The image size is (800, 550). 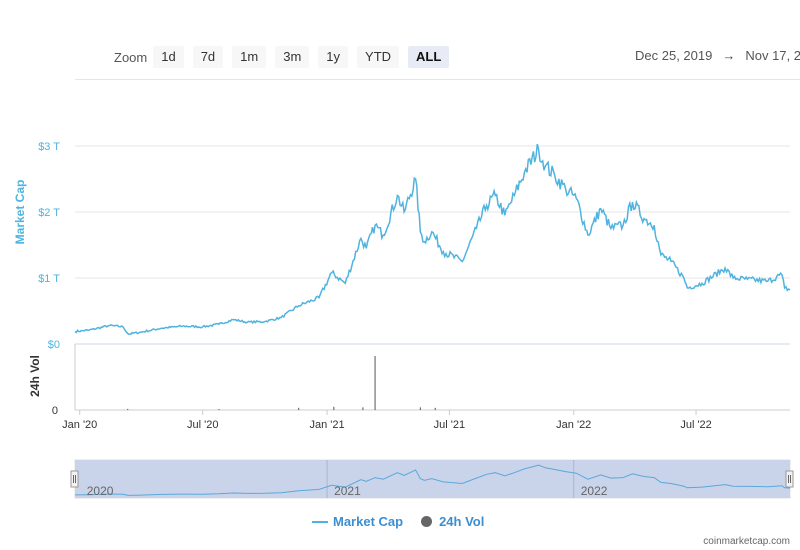 What do you see at coordinates (168, 57) in the screenshot?
I see `range-1d-button: 1d` at bounding box center [168, 57].